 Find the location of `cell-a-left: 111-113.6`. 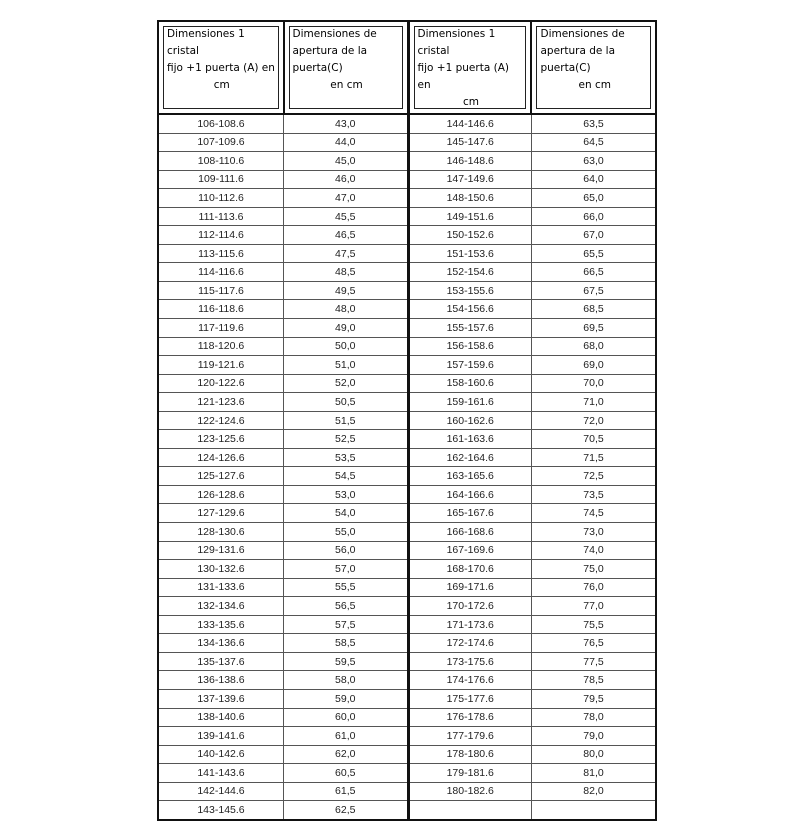

cell-a-left: 111-113.6 is located at coordinates (220, 216).